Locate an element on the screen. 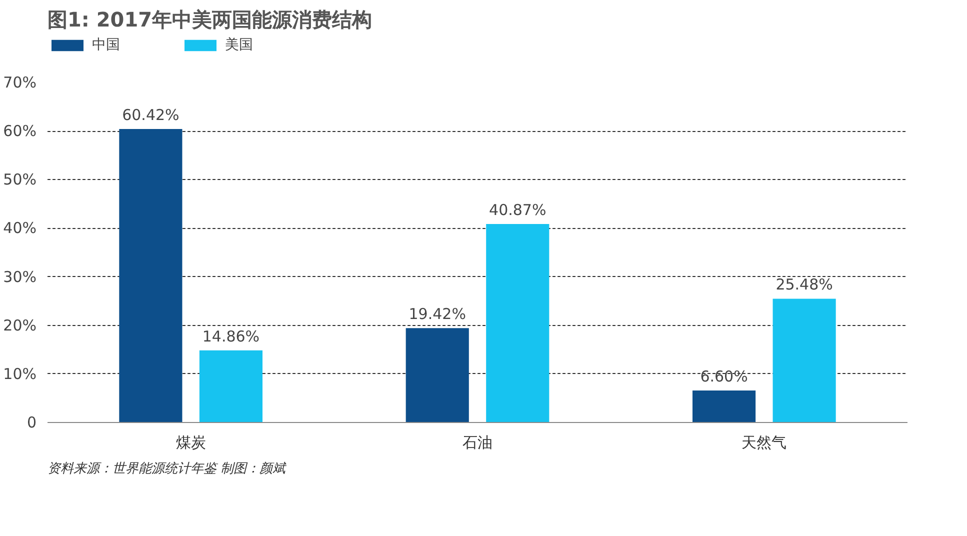  data-label: 19.42% is located at coordinates (437, 314).